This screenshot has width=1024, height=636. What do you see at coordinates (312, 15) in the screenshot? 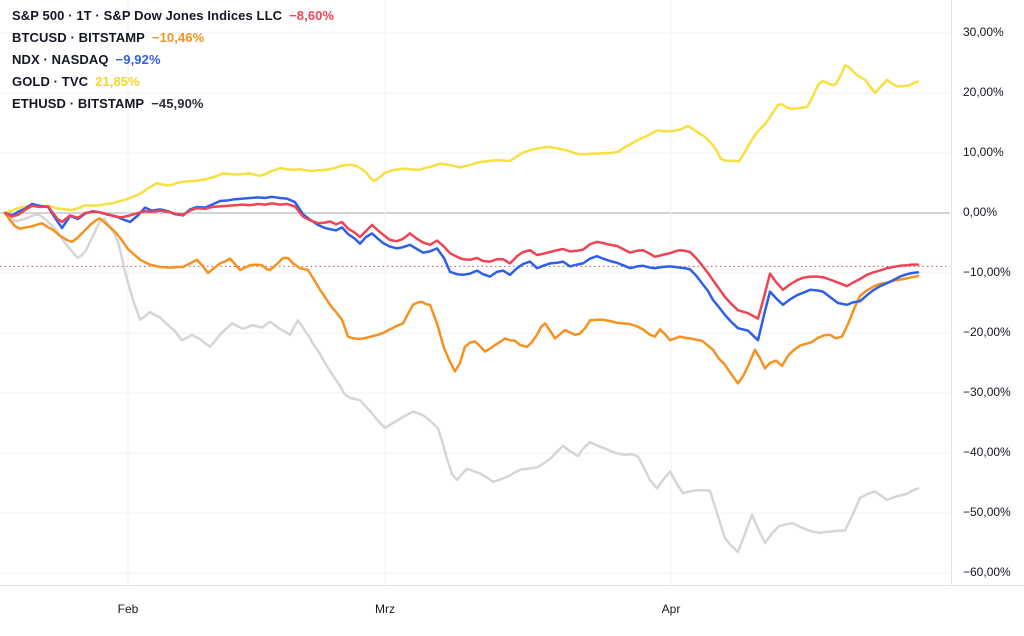
I see `legend-change-value: −8,60%` at bounding box center [312, 15].